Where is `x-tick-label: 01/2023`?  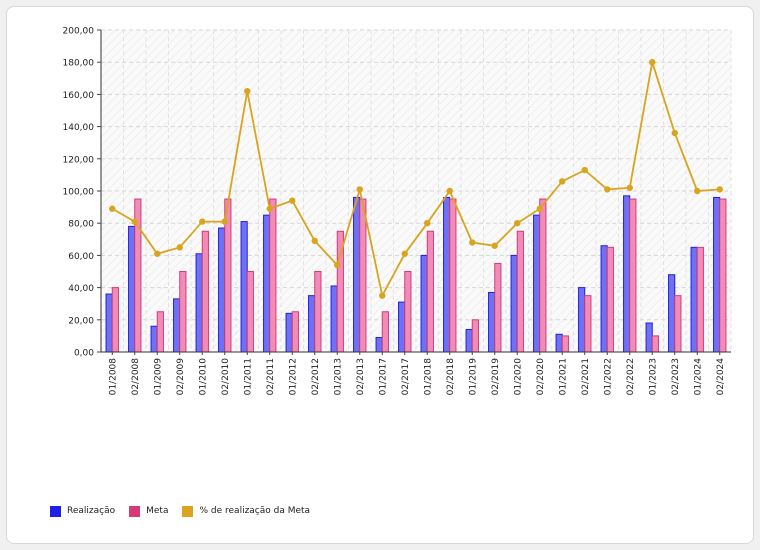 x-tick-label: 01/2023 is located at coordinates (653, 376).